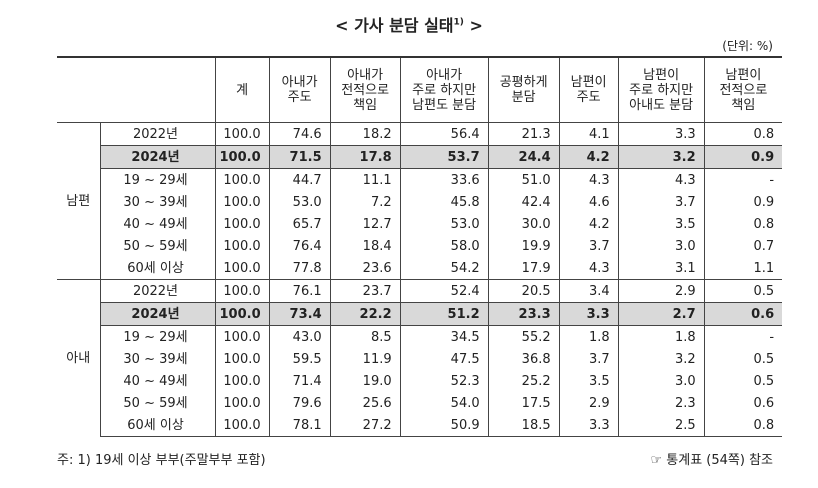 Image resolution: width=818 pixels, height=488 pixels. Describe the element at coordinates (523, 82) in the screenshot. I see `header-line: 공평하게` at that location.